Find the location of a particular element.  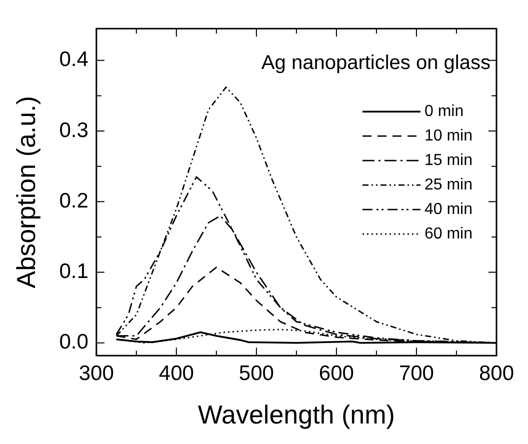

x-tick-label: 800 is located at coordinates (496, 373).